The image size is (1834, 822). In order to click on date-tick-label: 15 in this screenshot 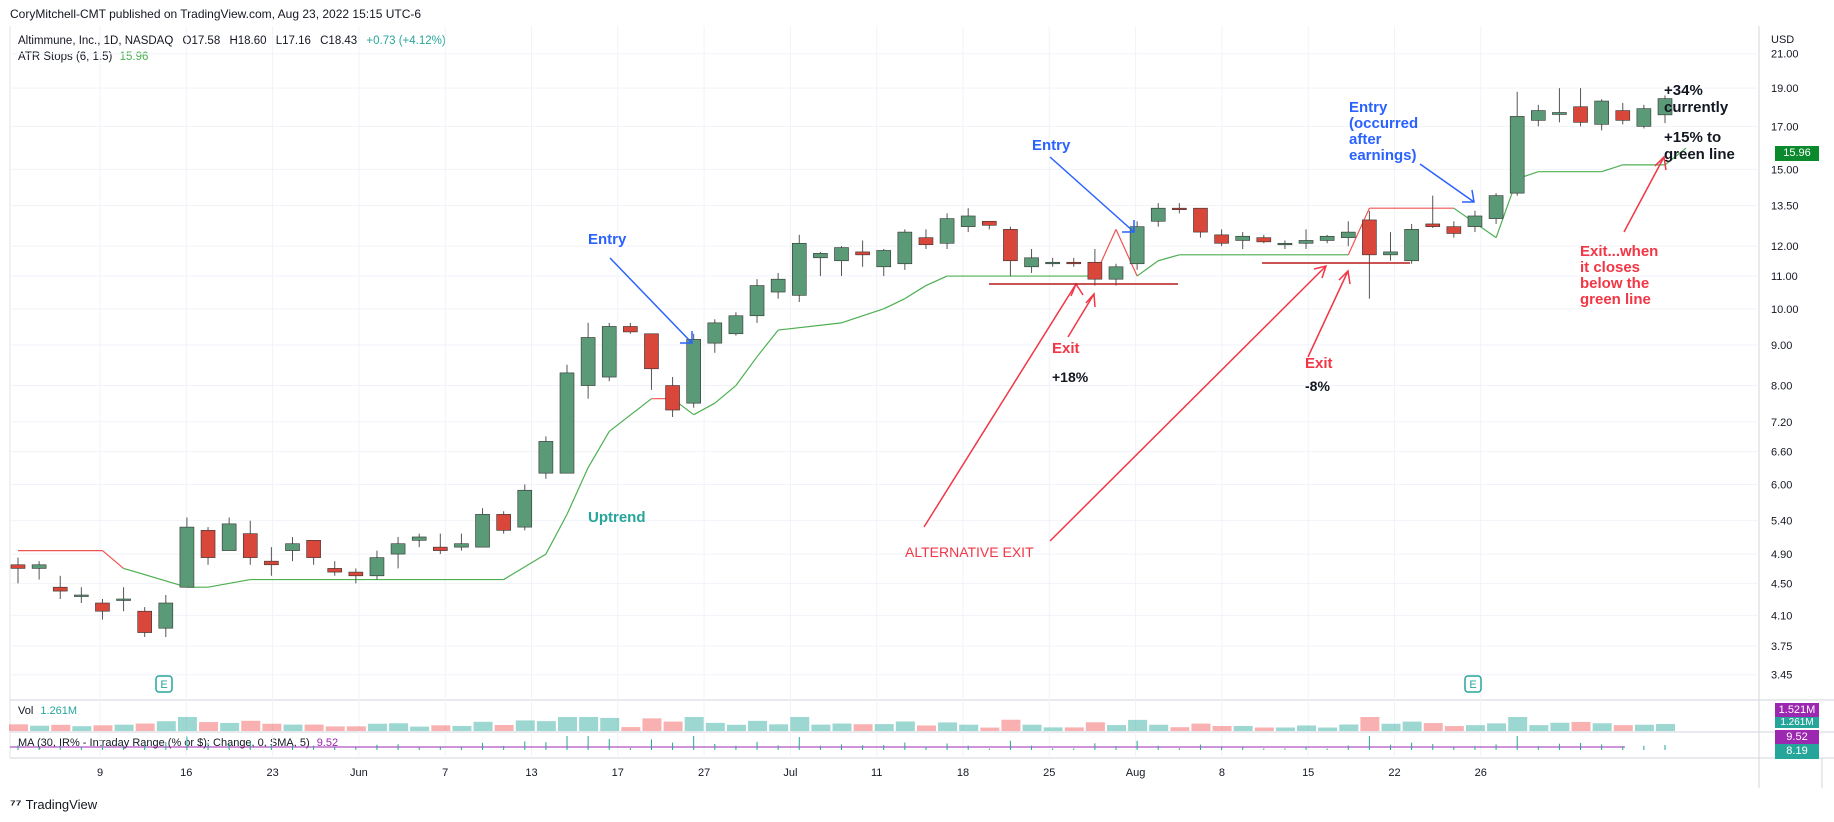, I will do `click(1308, 773)`.